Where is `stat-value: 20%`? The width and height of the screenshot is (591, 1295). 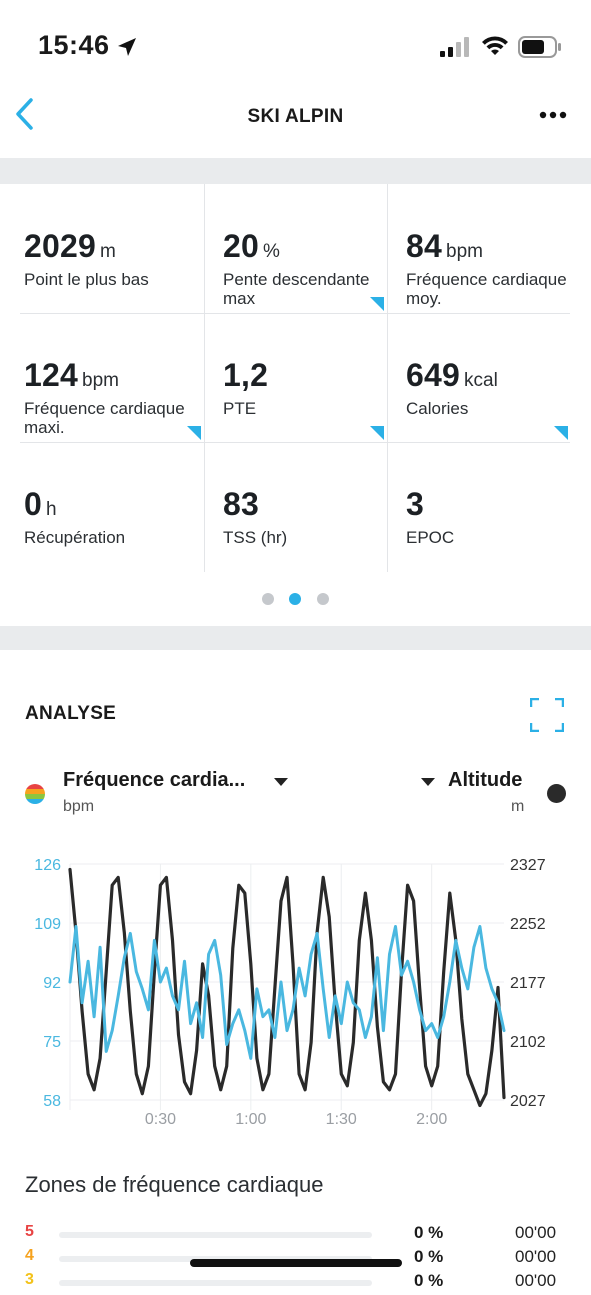
stat-value: 20% is located at coordinates (251, 246).